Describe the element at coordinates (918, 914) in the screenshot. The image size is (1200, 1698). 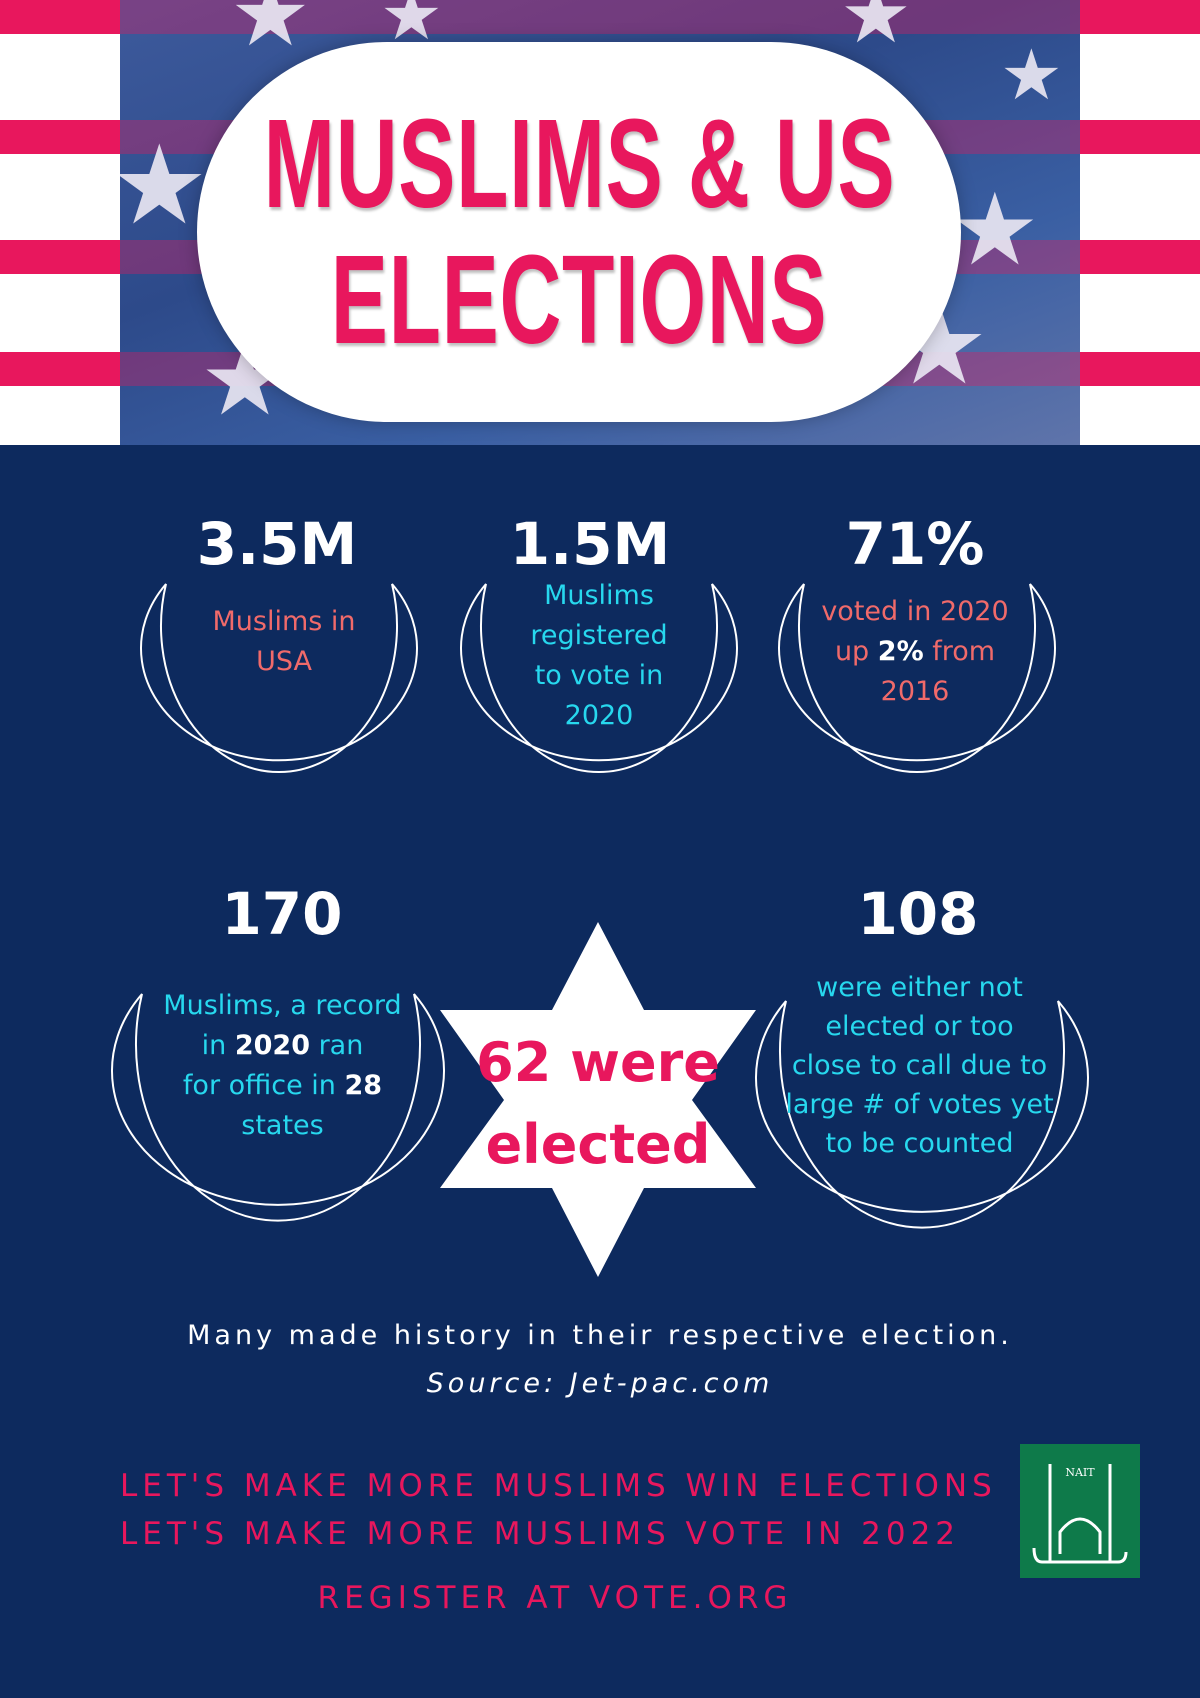
I see `stat-not-elected-number: 108` at that location.